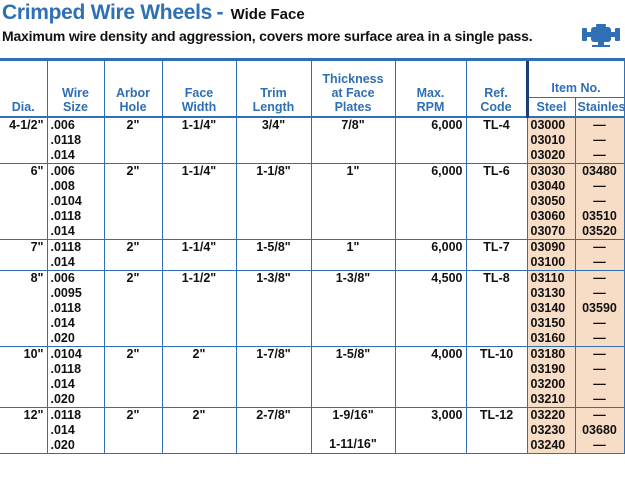  Describe the element at coordinates (548, 262) in the screenshot. I see `cell-steel-item-item: 03100` at that location.